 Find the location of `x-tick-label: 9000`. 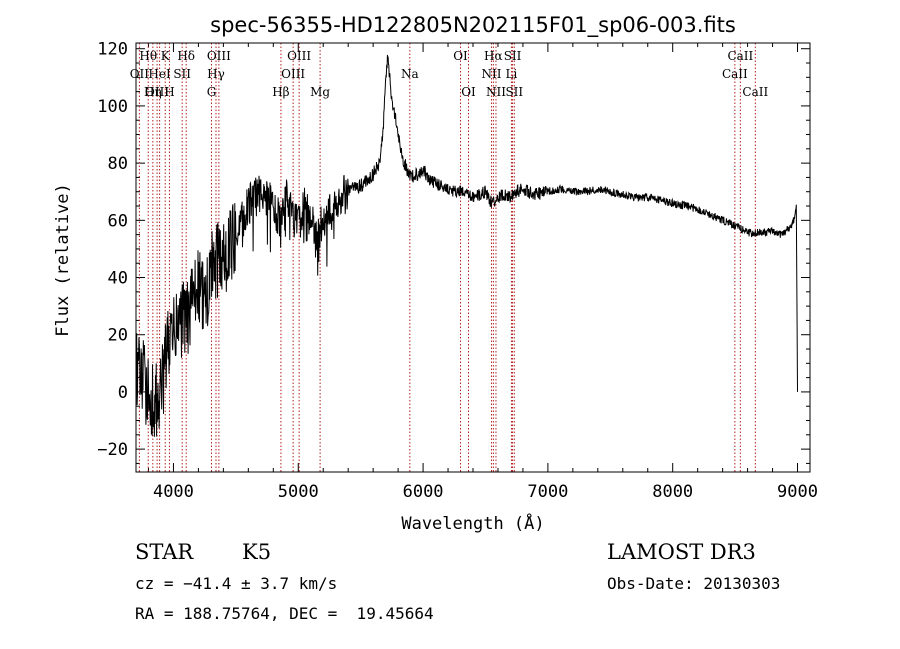

x-tick-label: 9000 is located at coordinates (797, 492).